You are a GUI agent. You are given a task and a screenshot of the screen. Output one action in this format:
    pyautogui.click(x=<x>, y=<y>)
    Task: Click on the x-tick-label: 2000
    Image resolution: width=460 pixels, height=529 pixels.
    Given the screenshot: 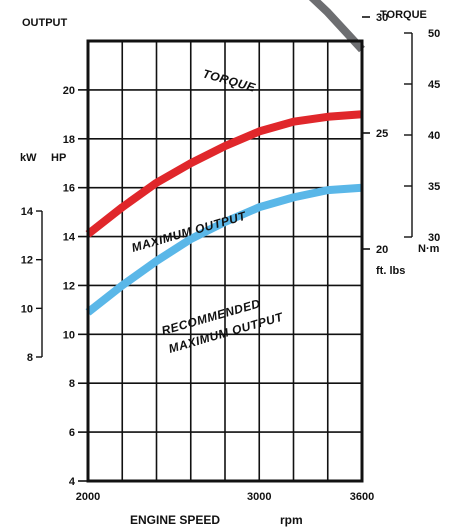 What is the action you would take?
    pyautogui.click(x=88, y=497)
    